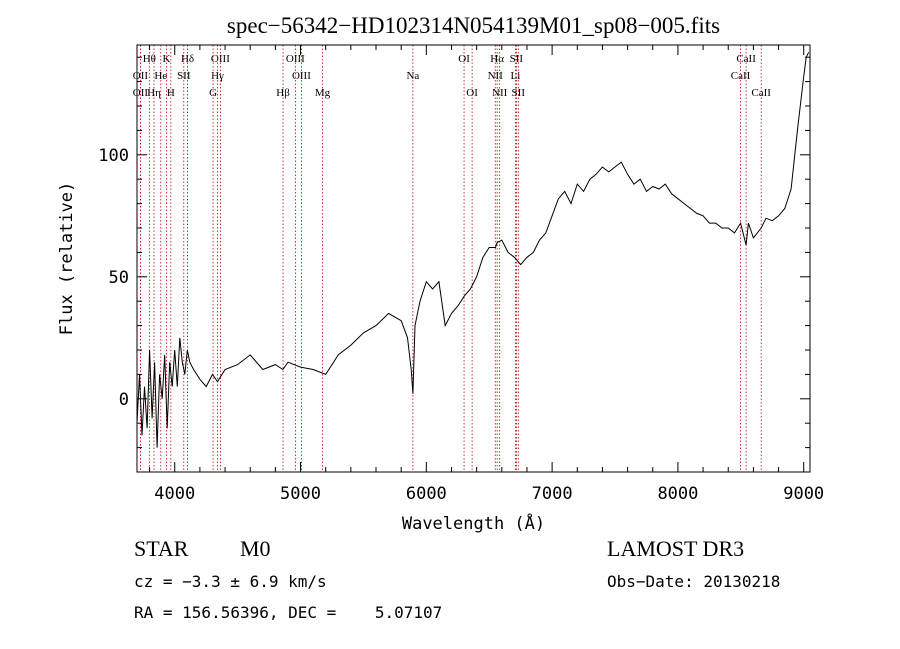 This screenshot has height=649, width=900. What do you see at coordinates (184, 76) in the screenshot?
I see `line-marker-label-8: SII` at bounding box center [184, 76].